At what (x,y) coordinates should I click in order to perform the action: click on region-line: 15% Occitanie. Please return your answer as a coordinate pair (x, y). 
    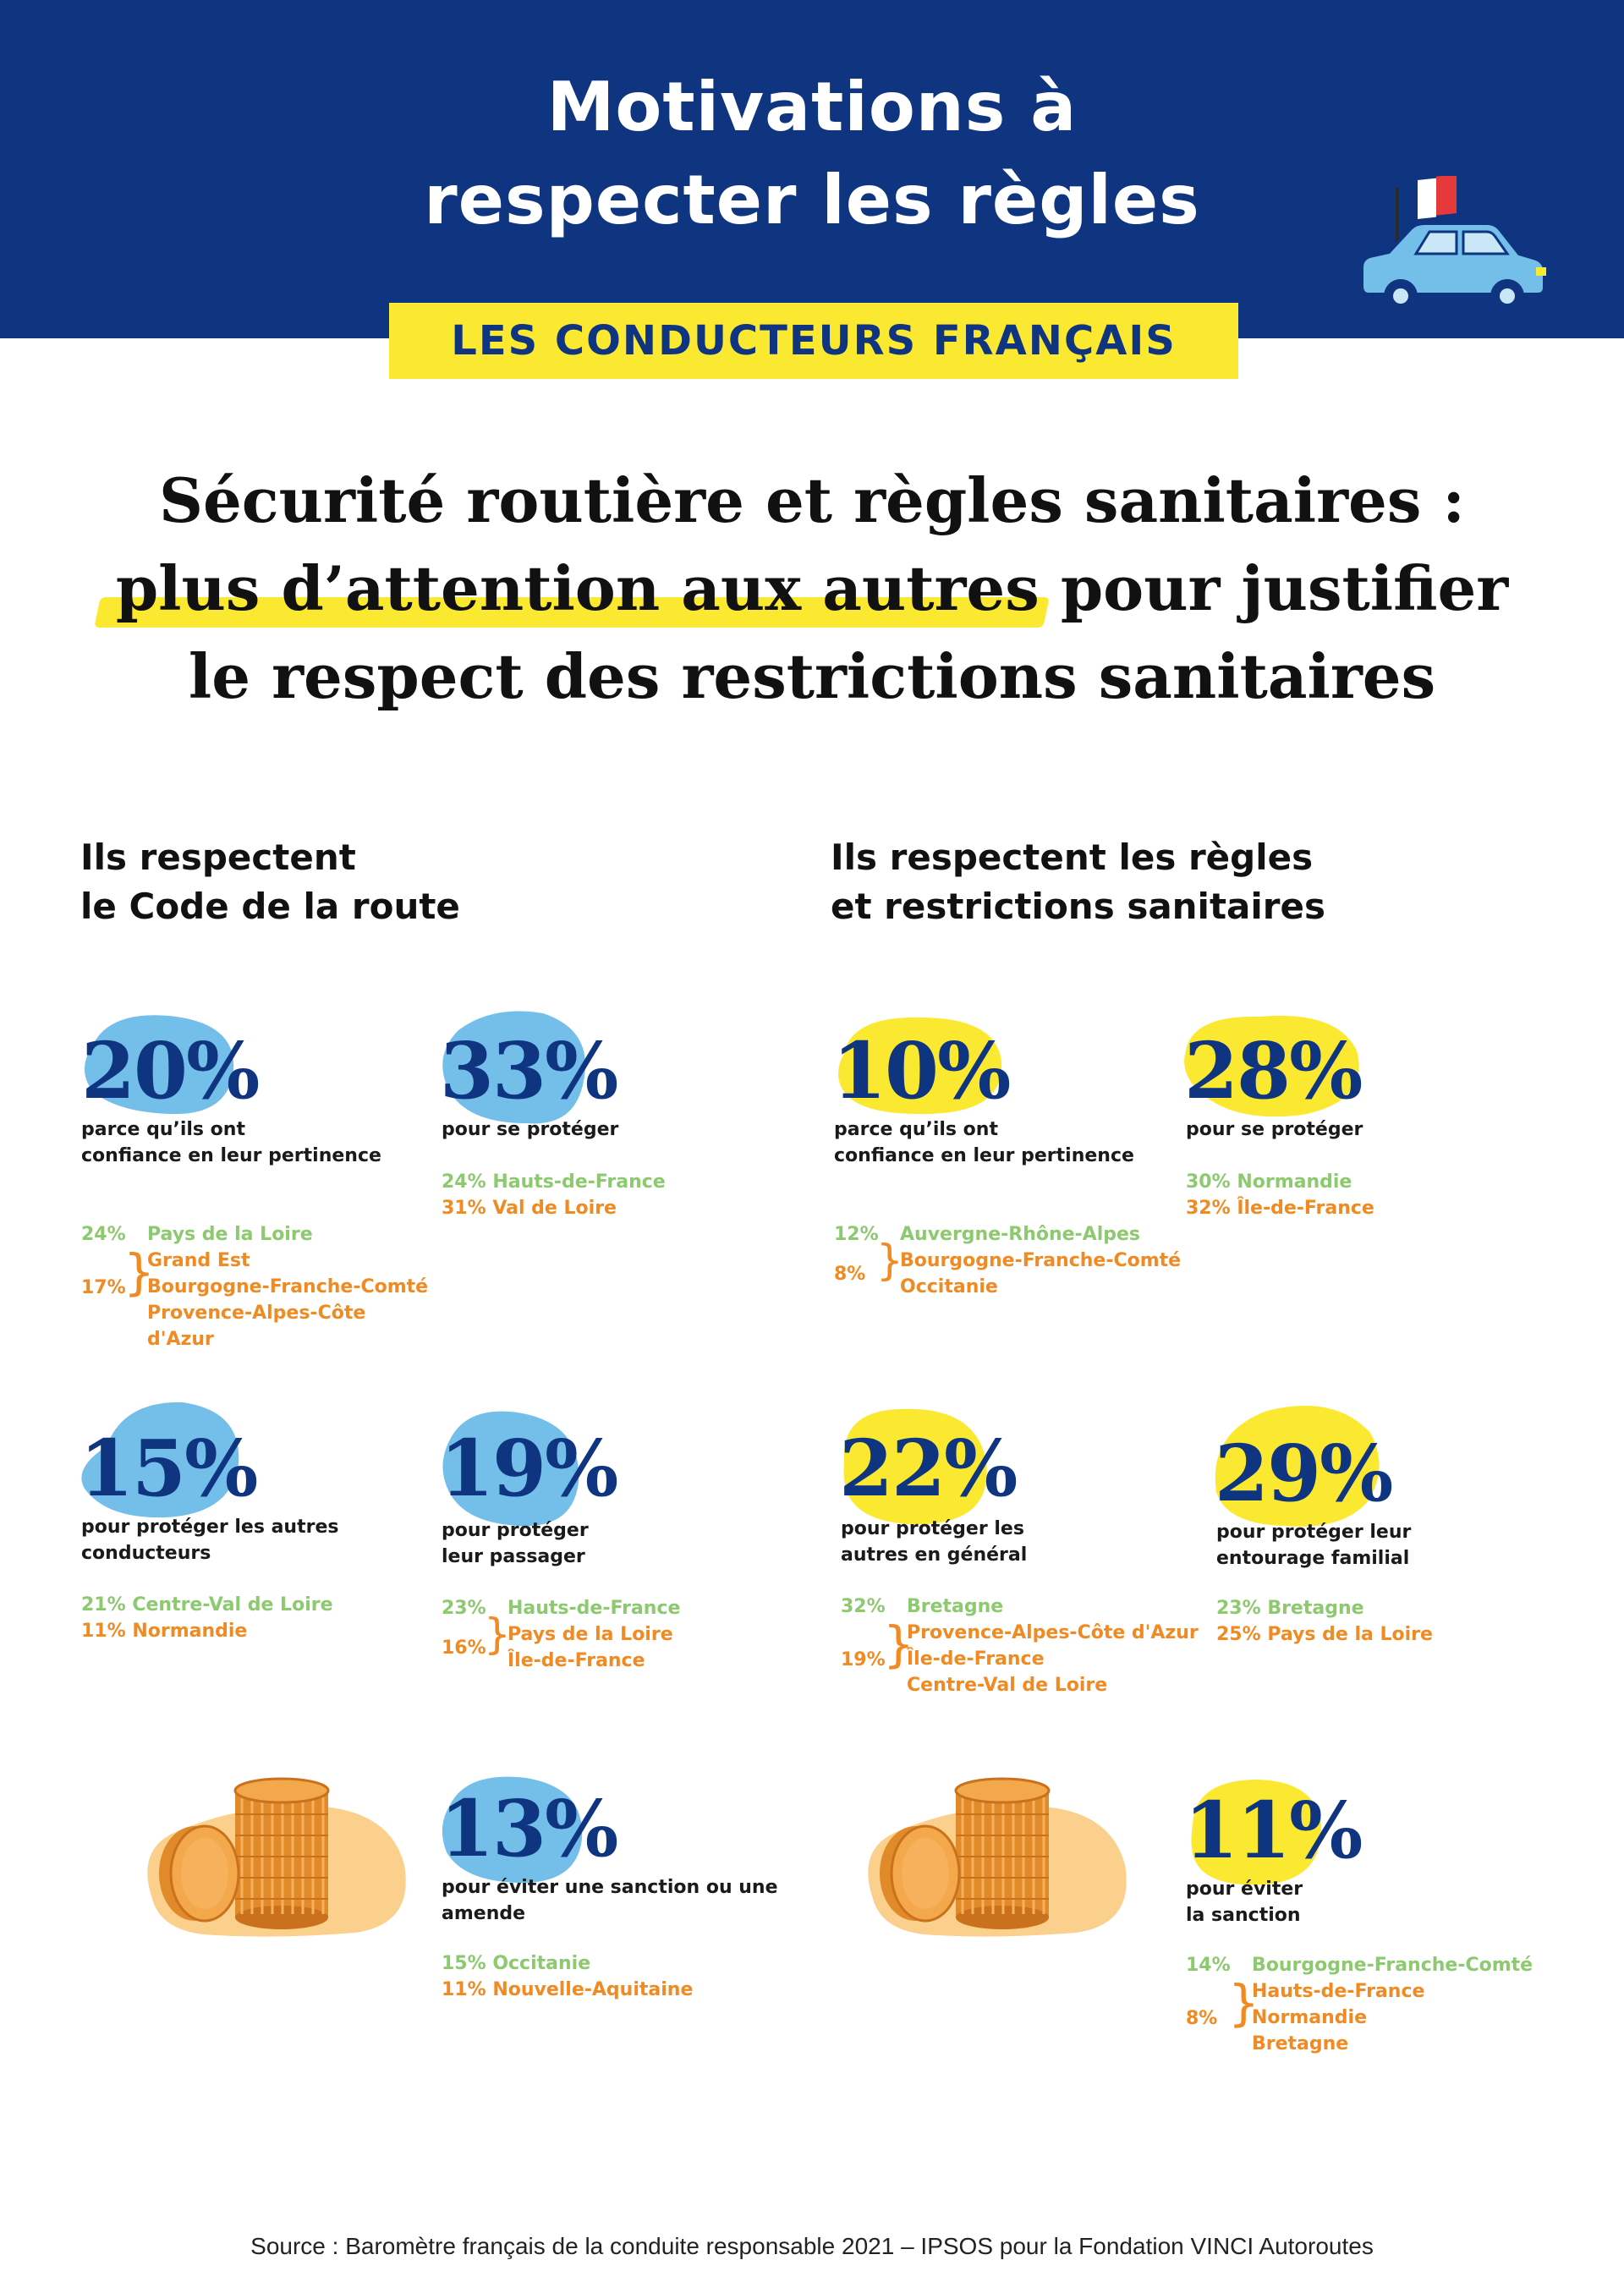
    Looking at the image, I should click on (517, 1963).